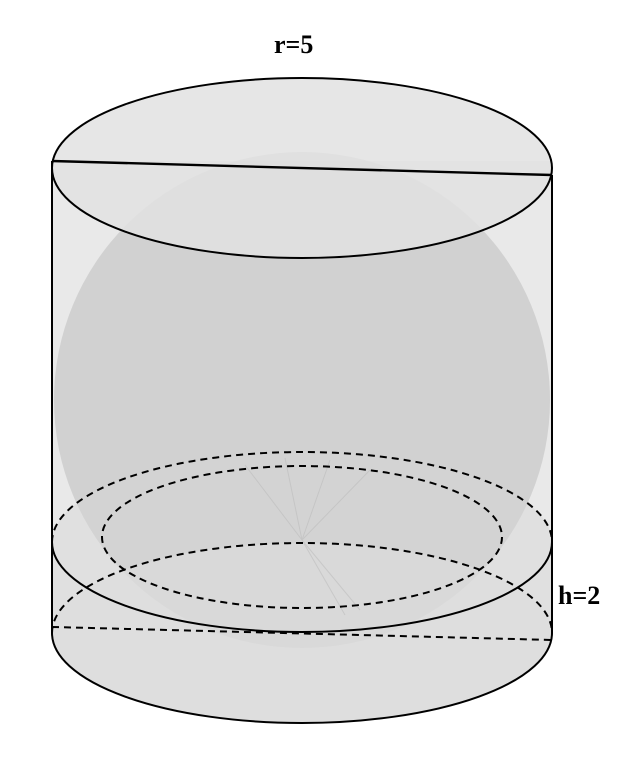  I want to click on bottom-base-back, so click(302, 588).